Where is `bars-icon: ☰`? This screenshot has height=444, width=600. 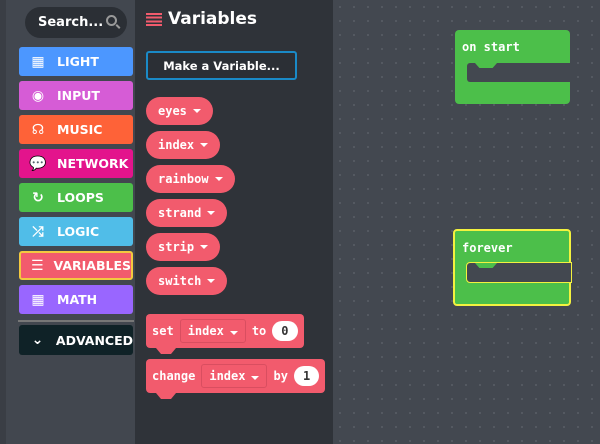 bars-icon: ☰ is located at coordinates (37, 265).